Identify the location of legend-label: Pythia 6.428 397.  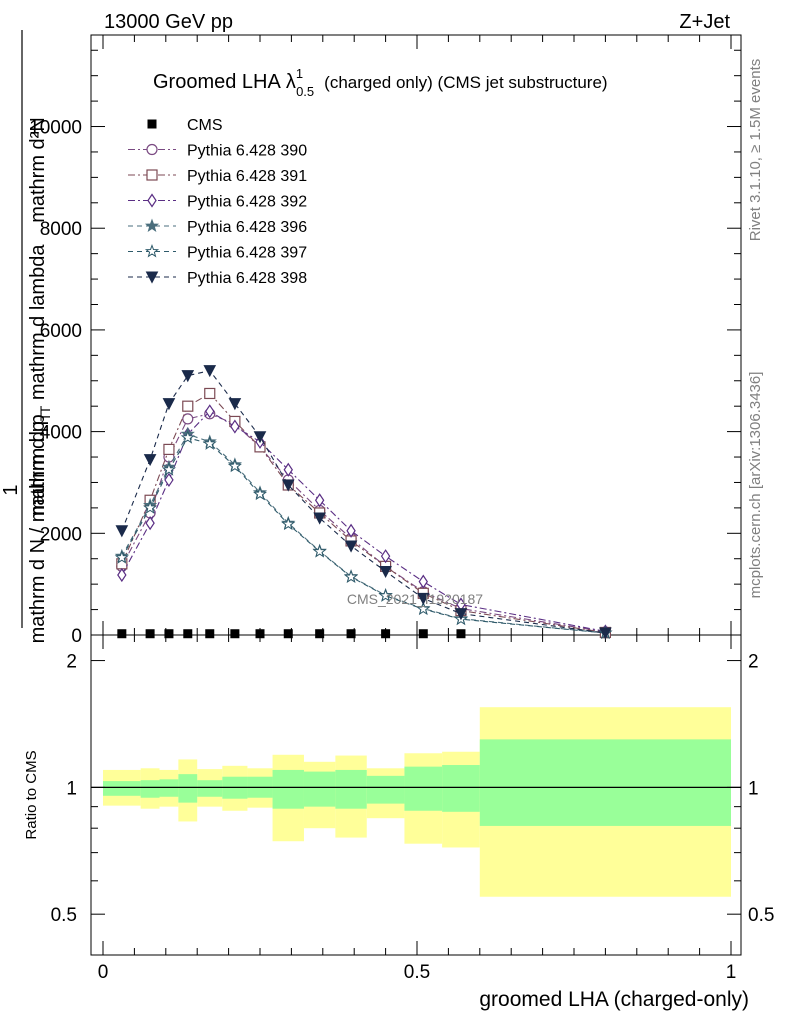
(247, 253).